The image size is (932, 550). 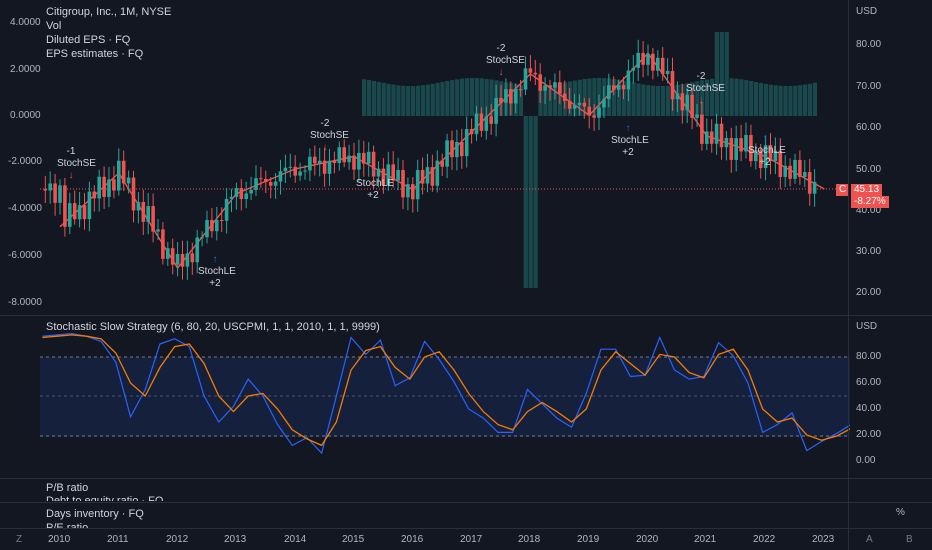 I want to click on eps-estimates-label: EPS estimates · FQ, so click(x=95, y=54).